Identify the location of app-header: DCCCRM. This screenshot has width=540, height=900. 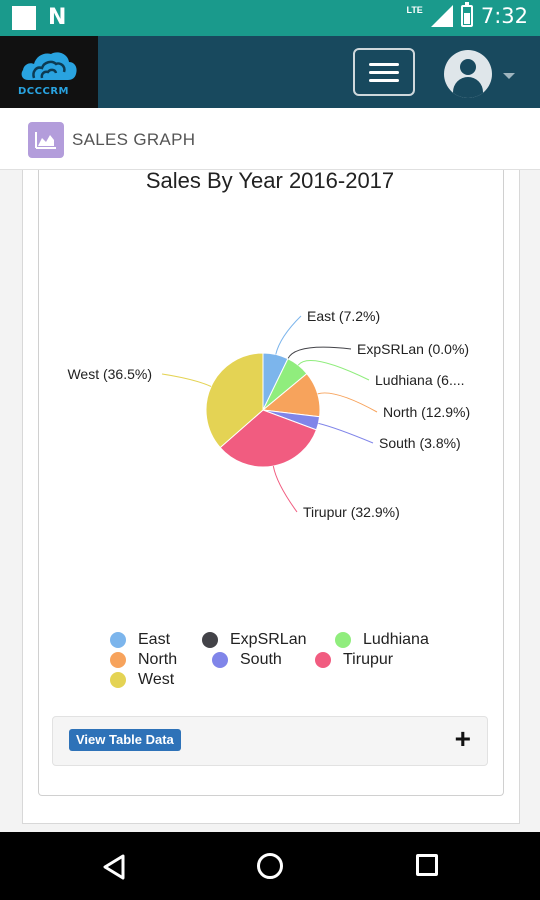
(270, 72).